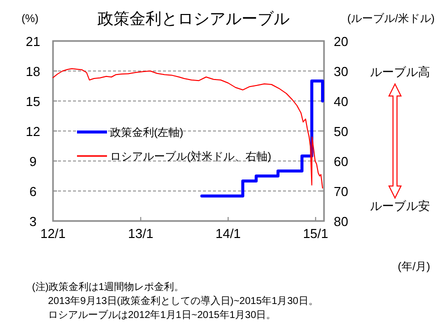  What do you see at coordinates (400, 72) in the screenshot?
I see `text: ルーブル高` at bounding box center [400, 72].